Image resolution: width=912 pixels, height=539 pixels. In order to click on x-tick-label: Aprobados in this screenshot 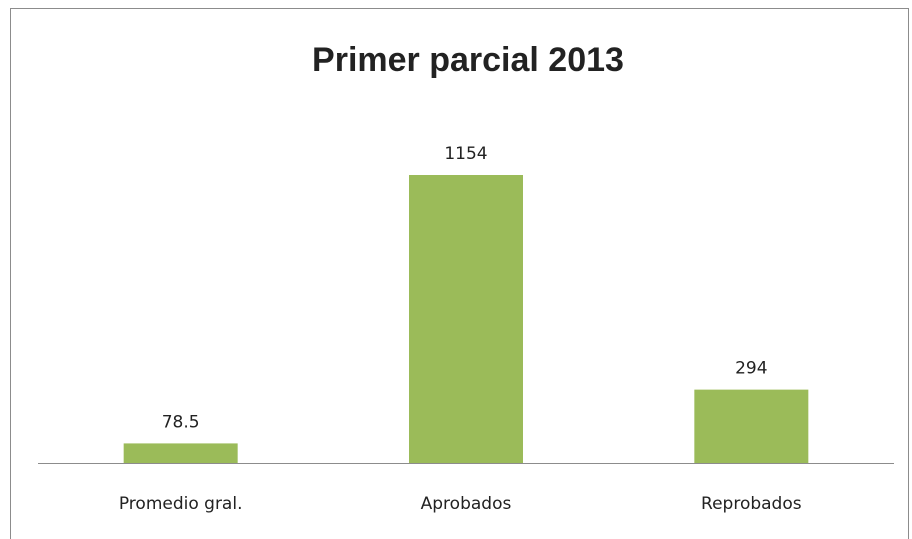, I will do `click(466, 504)`.